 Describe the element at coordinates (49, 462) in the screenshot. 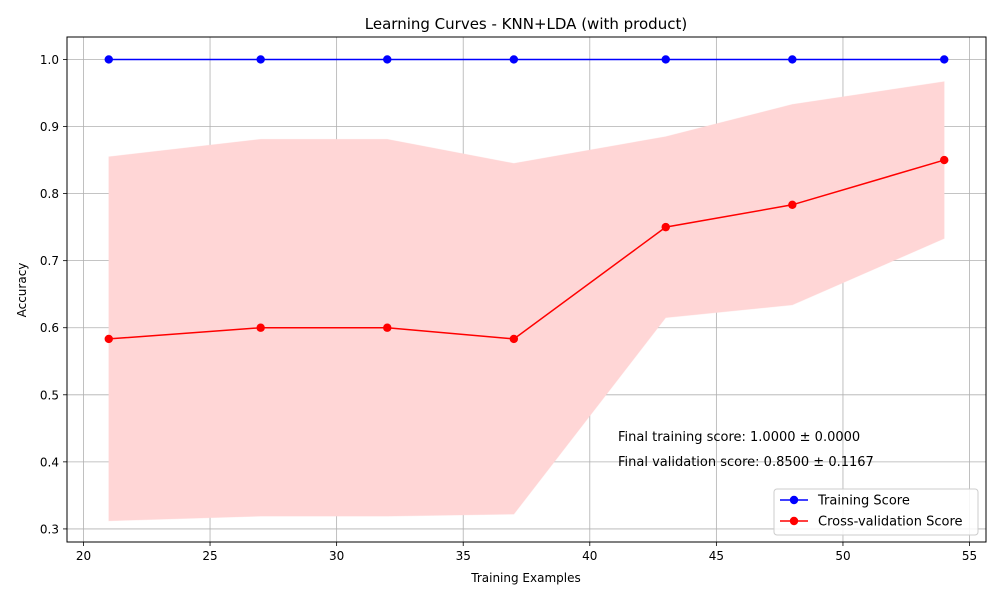

I see `y-tick-label: 0.4` at that location.